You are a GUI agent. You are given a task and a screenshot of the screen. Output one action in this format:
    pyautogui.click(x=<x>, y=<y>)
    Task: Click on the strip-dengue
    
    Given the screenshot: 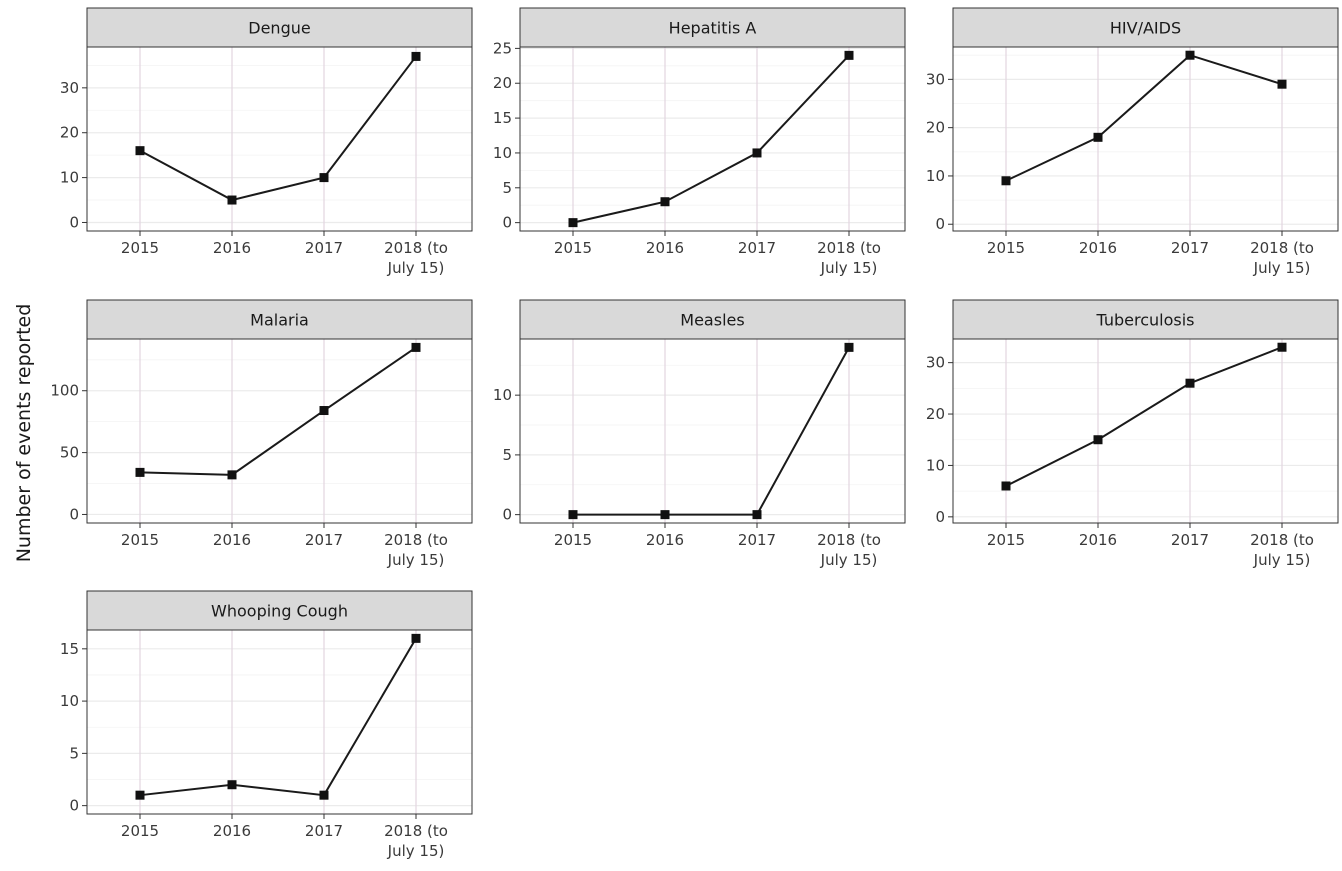 What is the action you would take?
    pyautogui.click(x=279, y=27)
    